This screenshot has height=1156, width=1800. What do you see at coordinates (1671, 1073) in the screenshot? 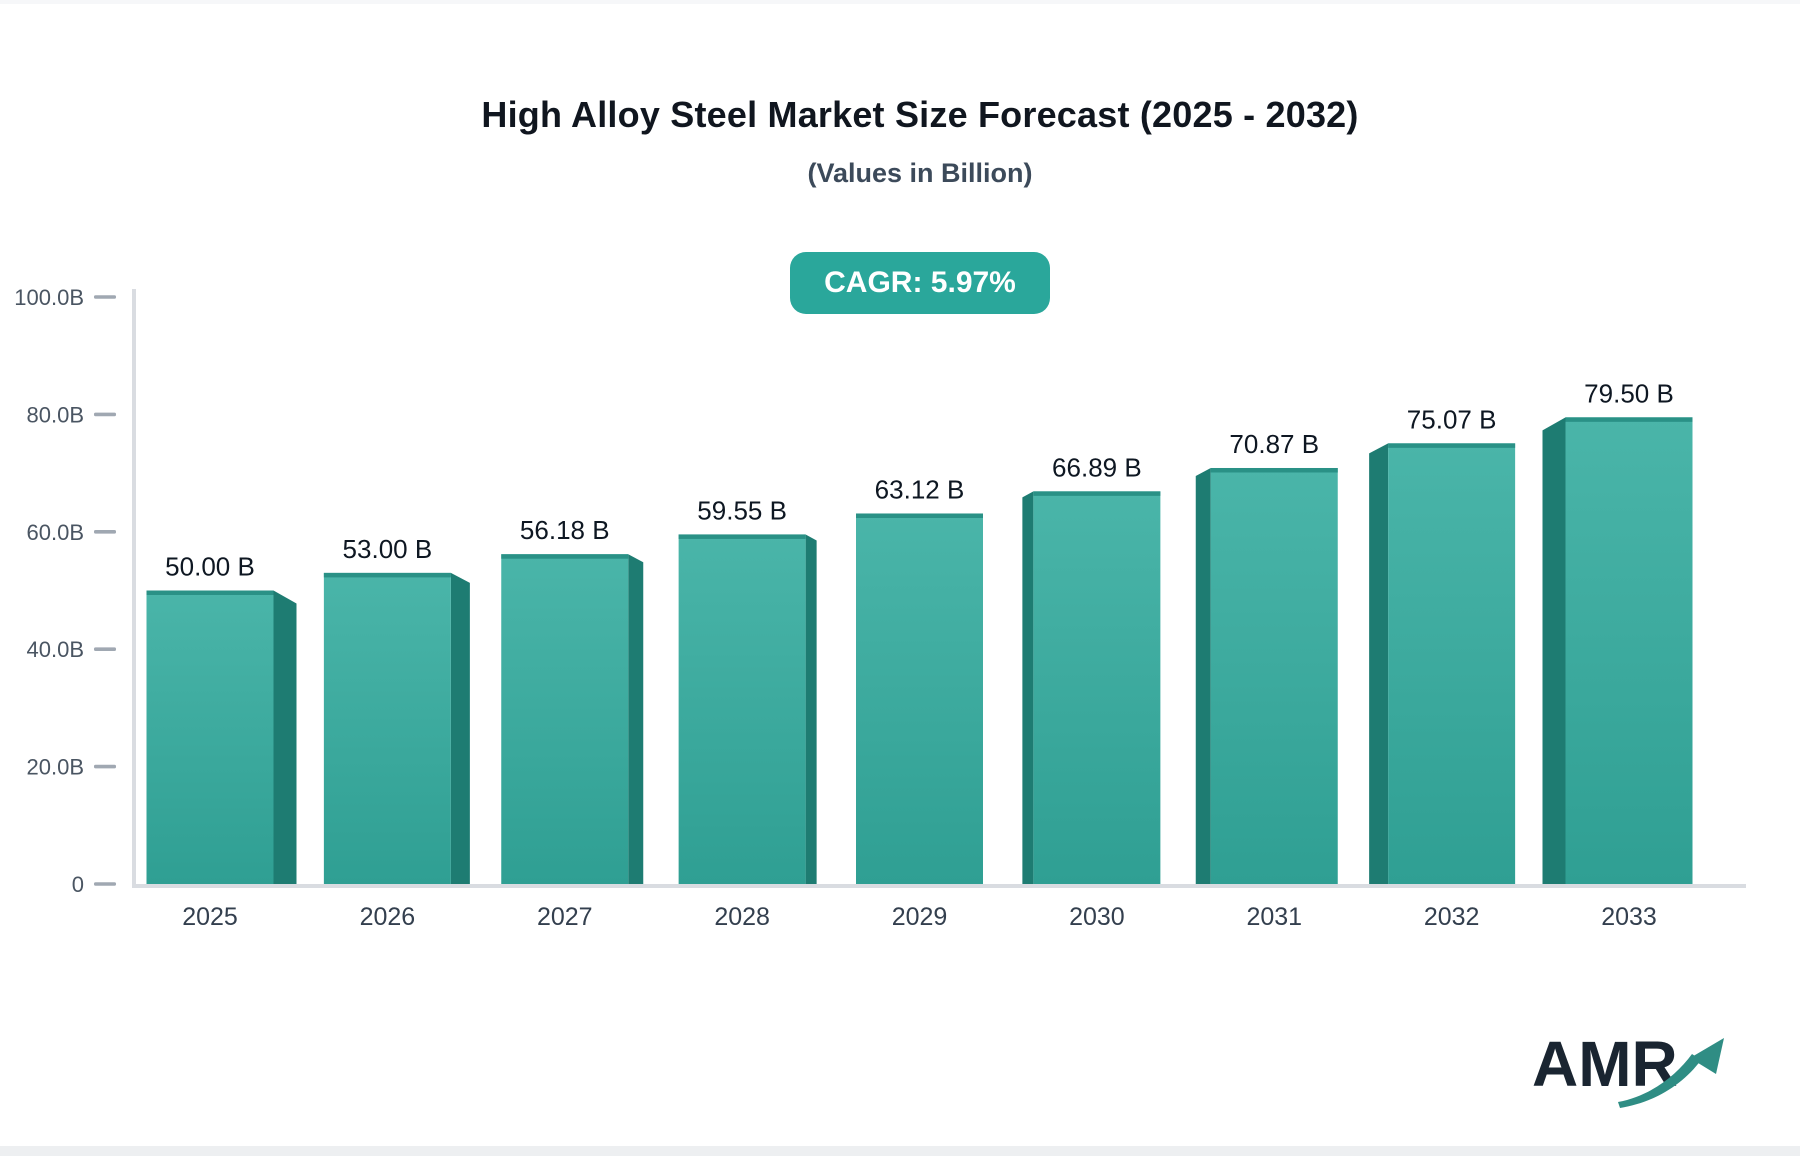
I see `amr-logo-arrow-icon` at bounding box center [1671, 1073].